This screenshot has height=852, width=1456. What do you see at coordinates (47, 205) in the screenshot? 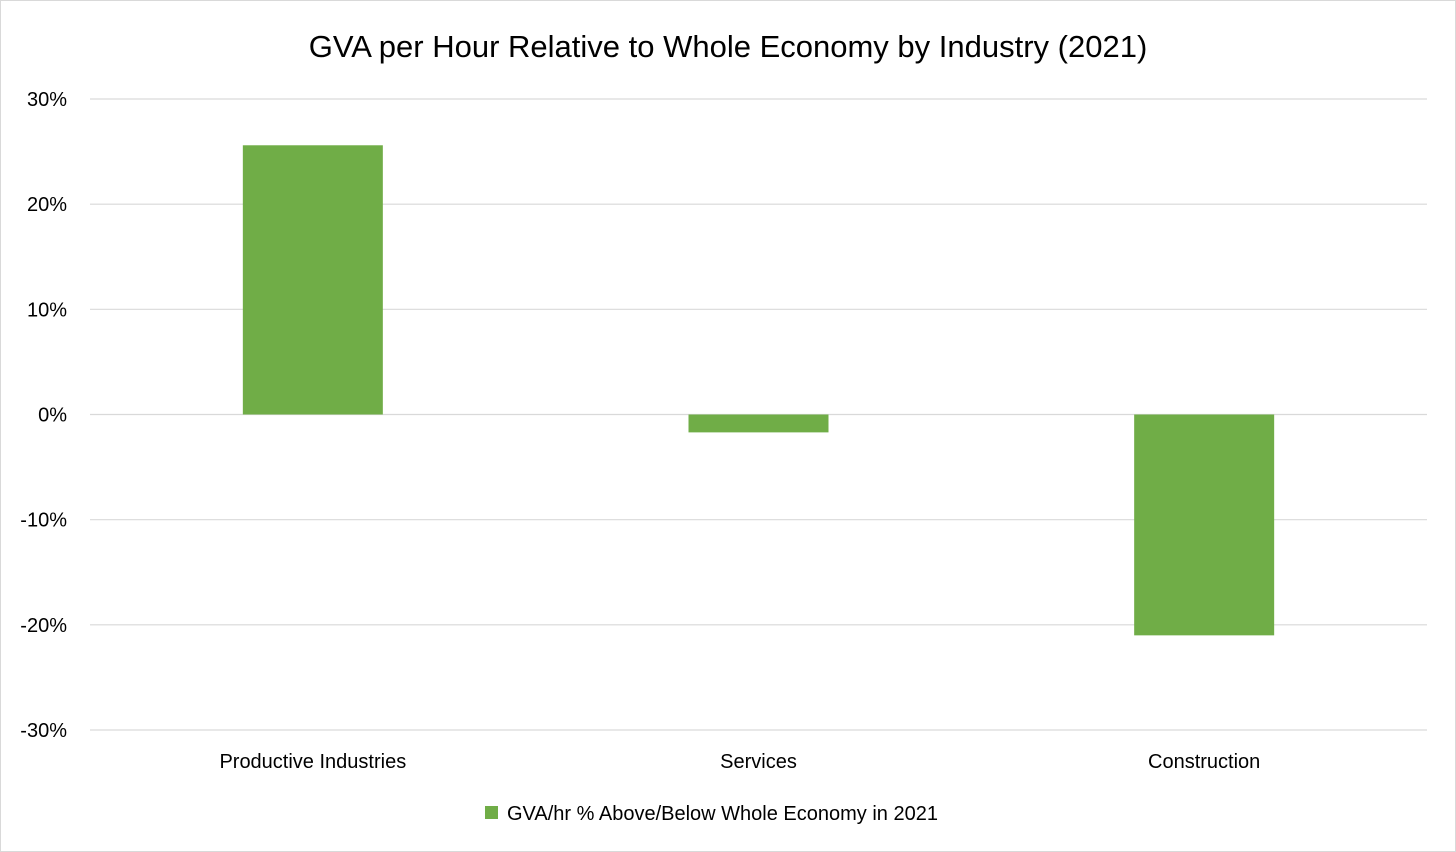
I see `y-tick-label: 20%` at bounding box center [47, 205].